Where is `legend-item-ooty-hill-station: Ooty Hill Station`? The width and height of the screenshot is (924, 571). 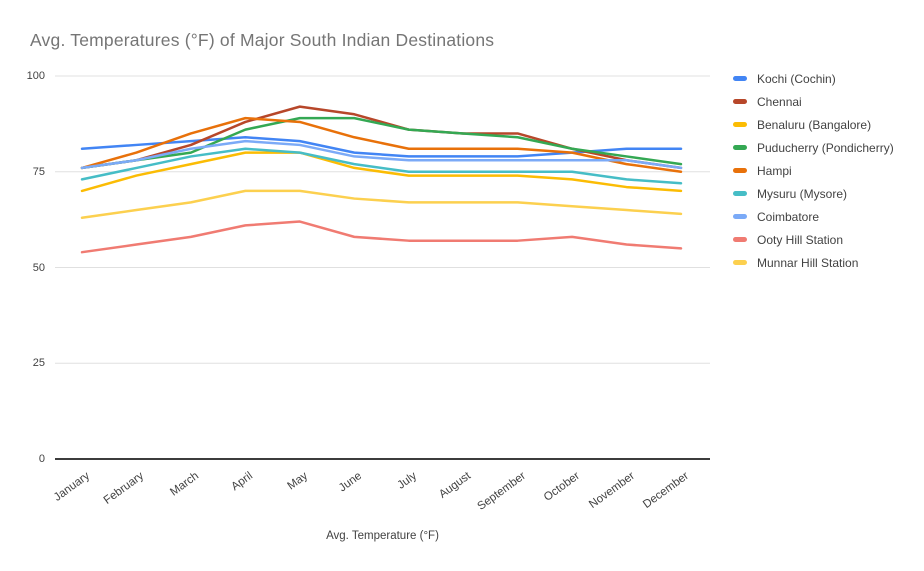 legend-item-ooty-hill-station: Ooty Hill Station is located at coordinates (813, 239).